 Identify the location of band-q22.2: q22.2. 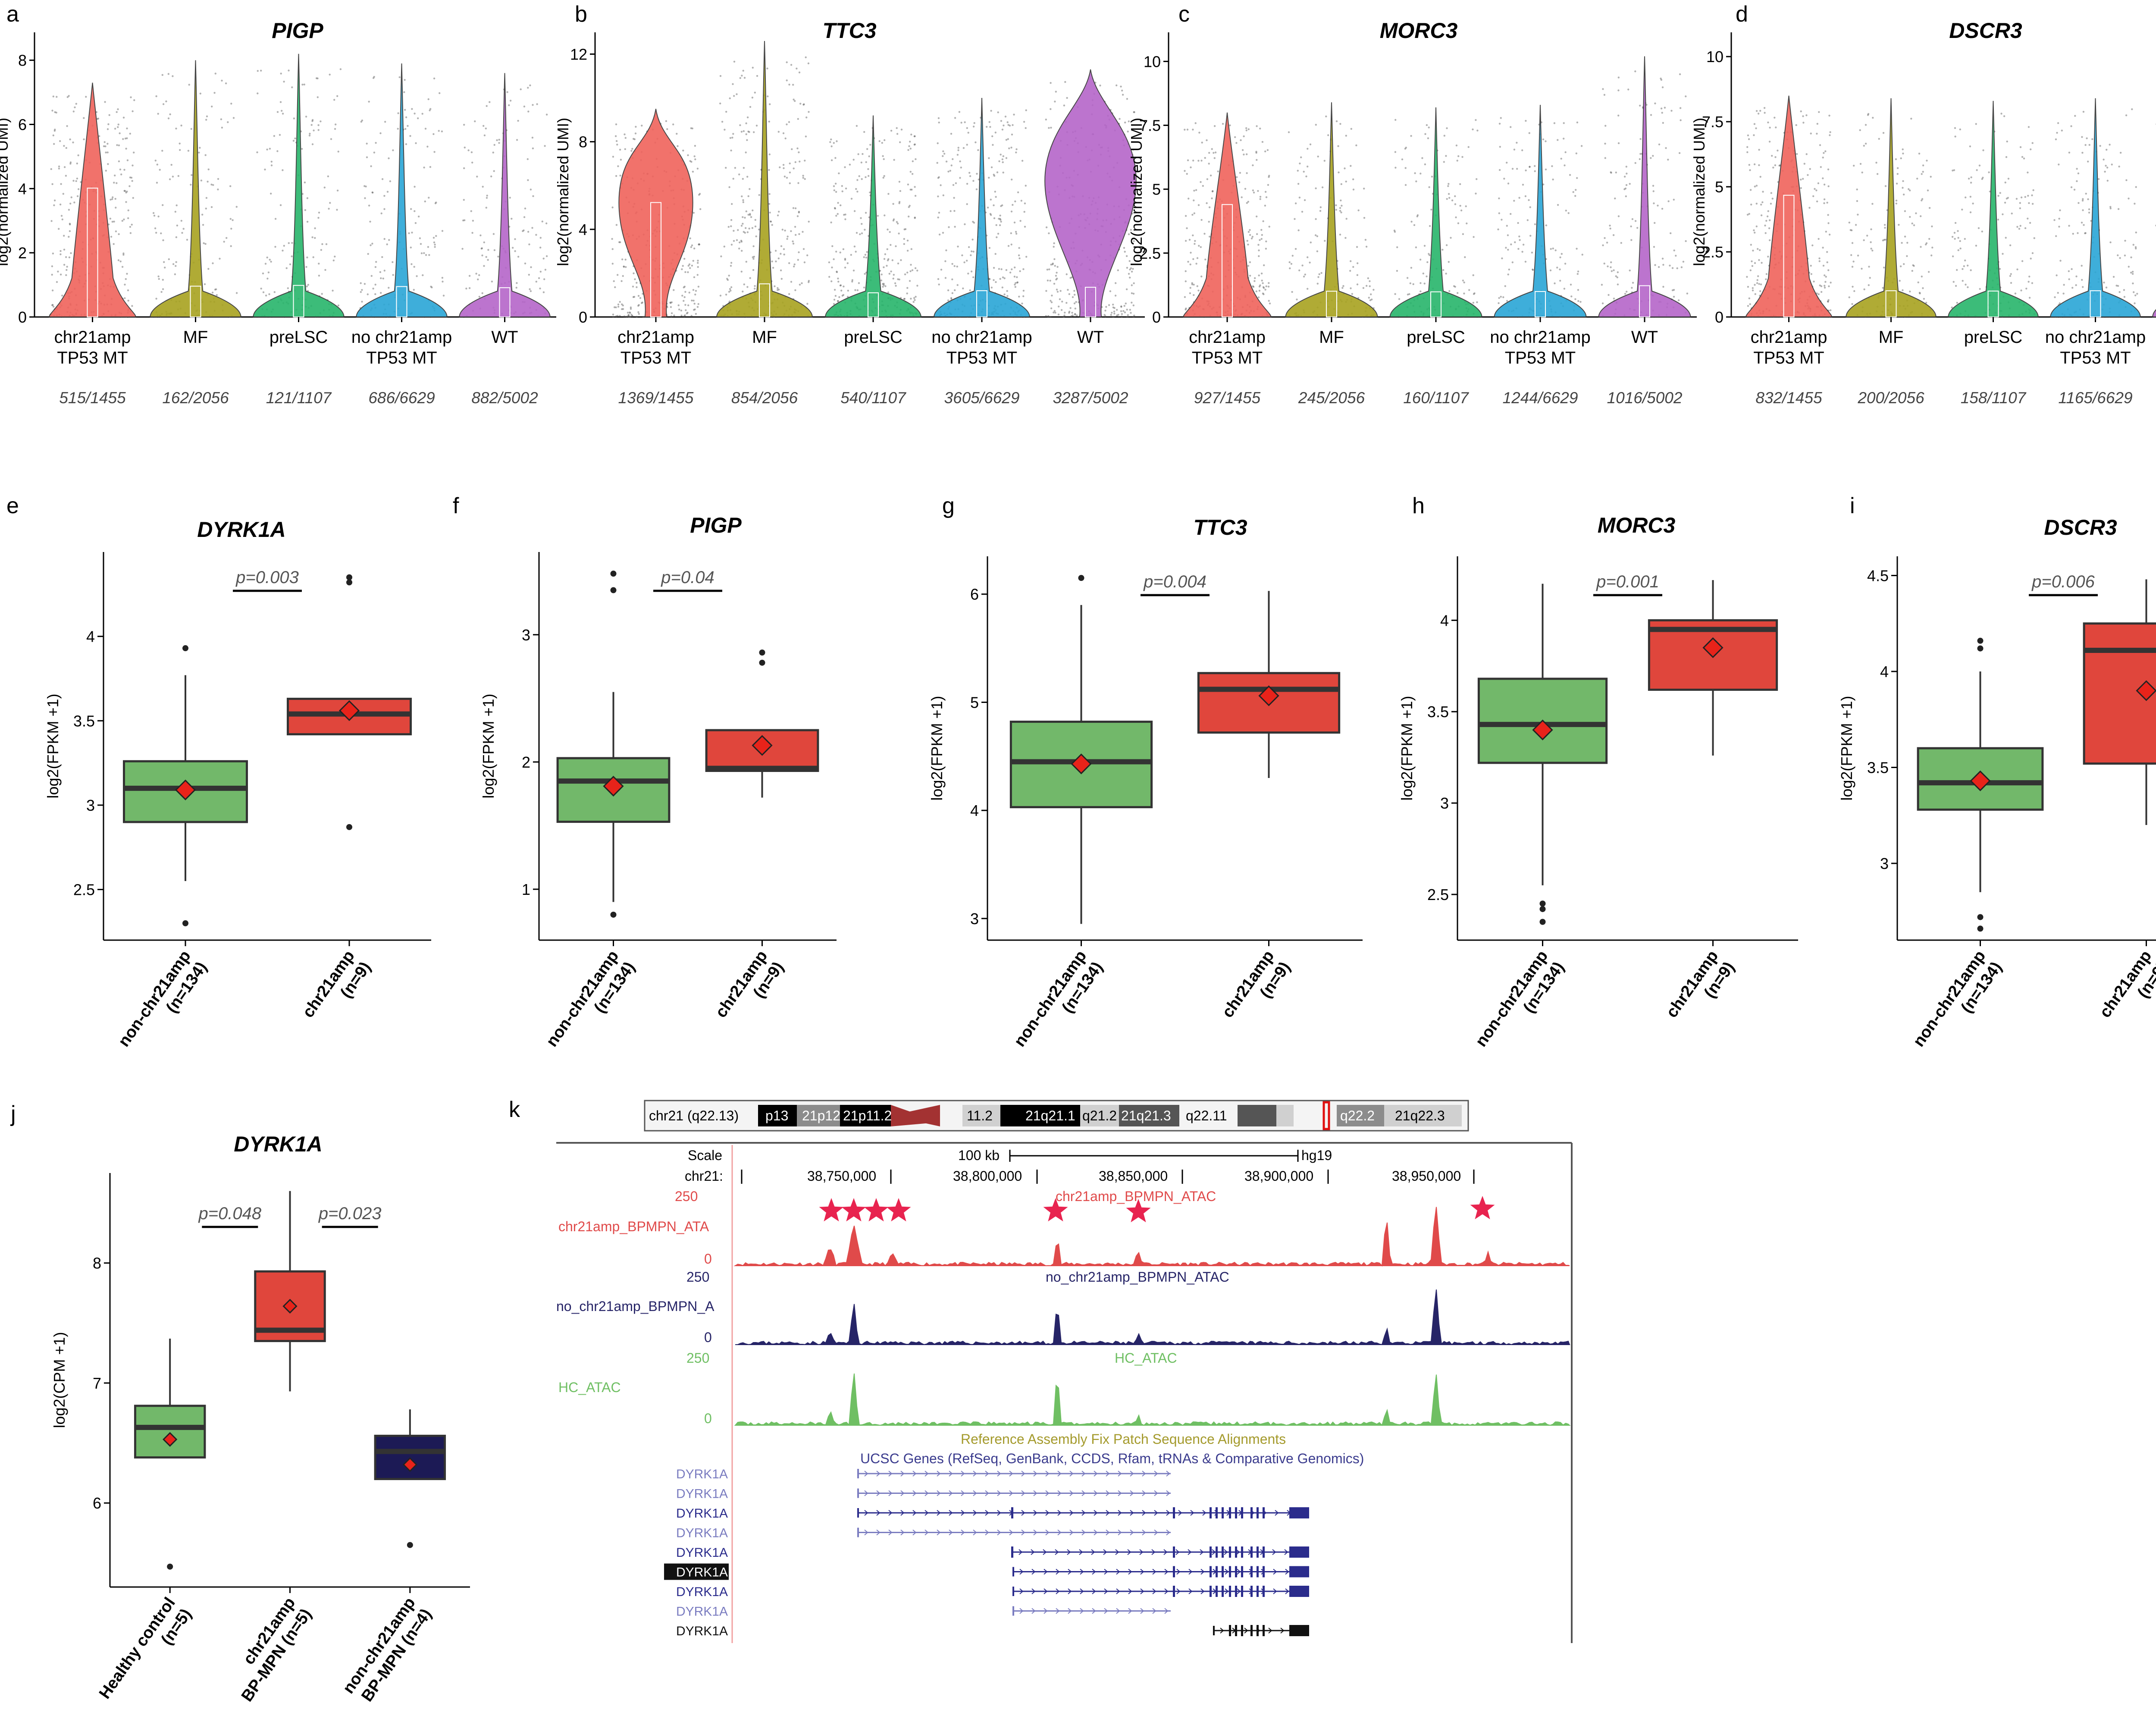
(1357, 1115).